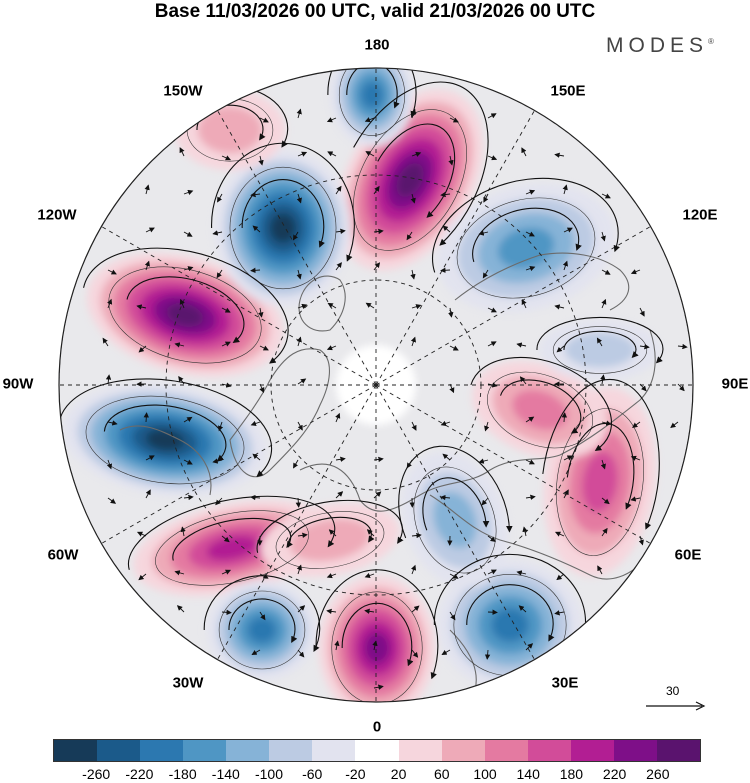  Describe the element at coordinates (57, 215) in the screenshot. I see `lon-label-120w: 120W` at that location.